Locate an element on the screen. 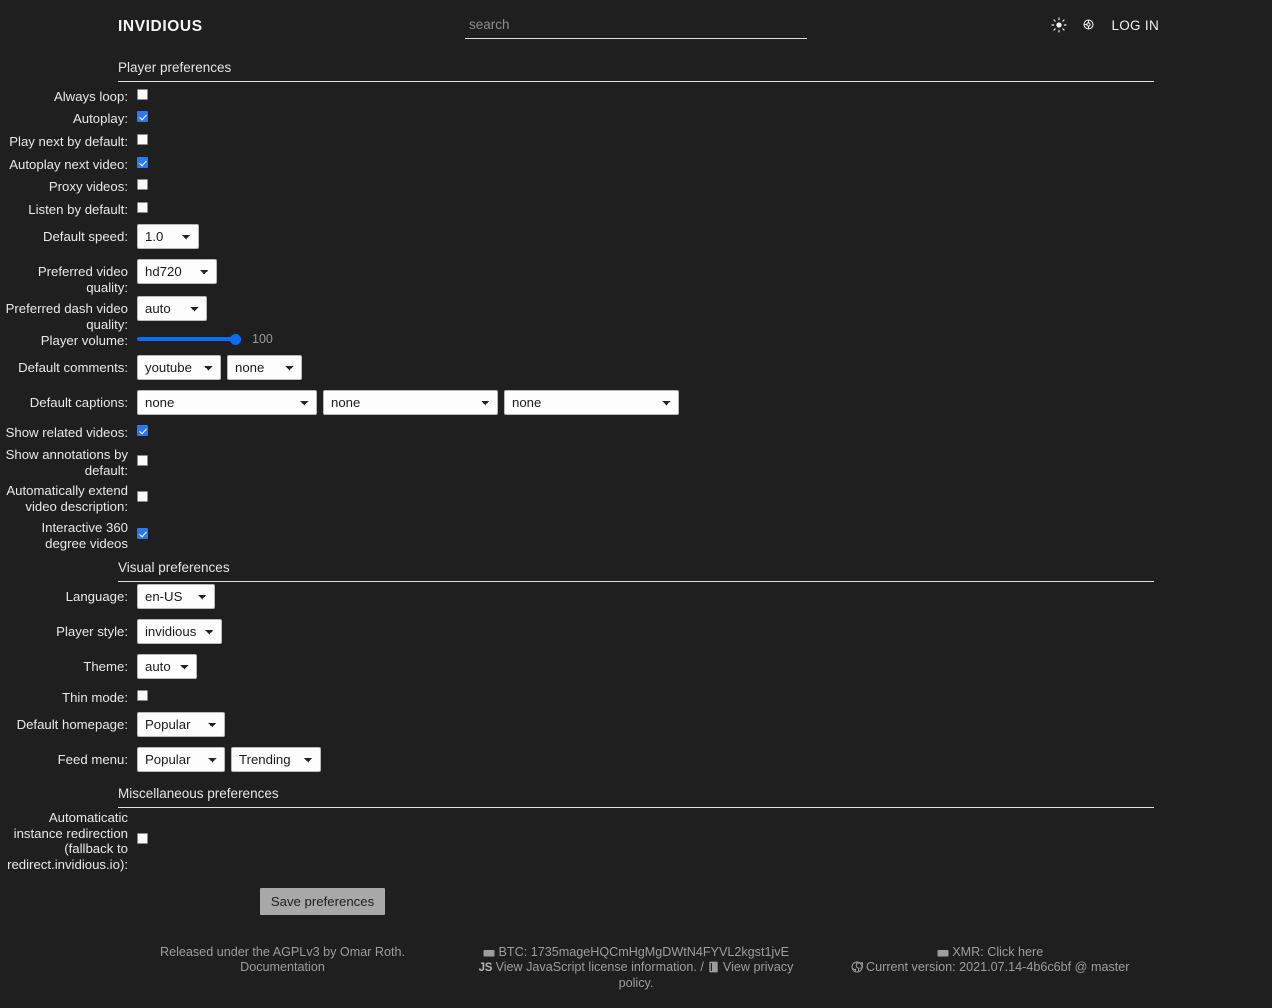  label-language: Language: is located at coordinates (96, 596).